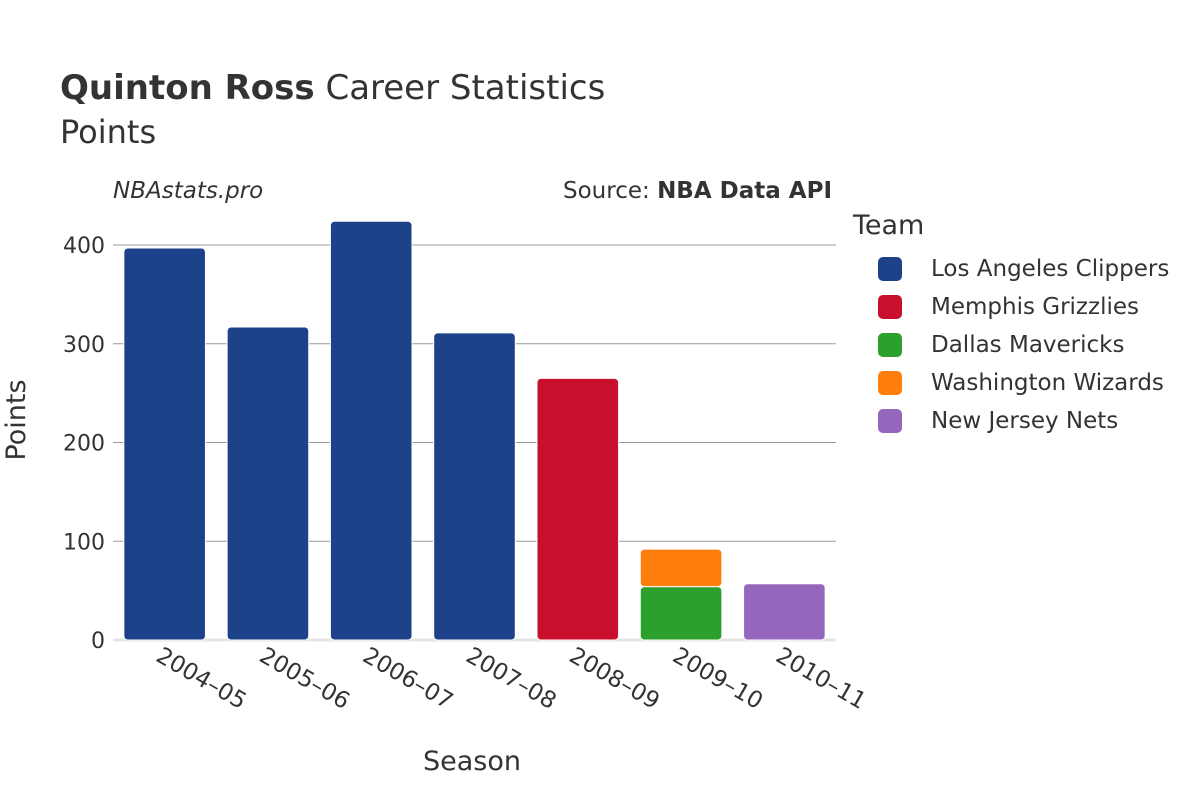 This screenshot has height=800, width=1200. I want to click on y-tick-label: 200, so click(84, 444).